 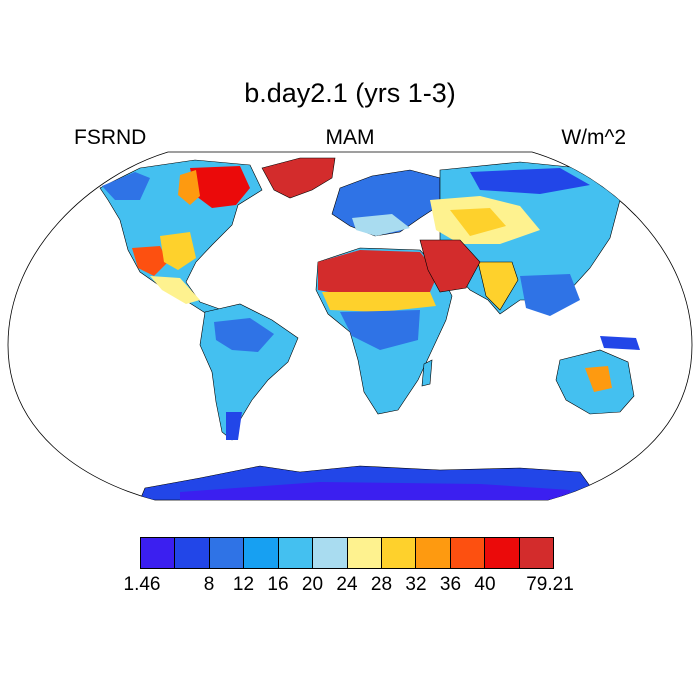 What do you see at coordinates (298, 178) in the screenshot?
I see `greenland` at bounding box center [298, 178].